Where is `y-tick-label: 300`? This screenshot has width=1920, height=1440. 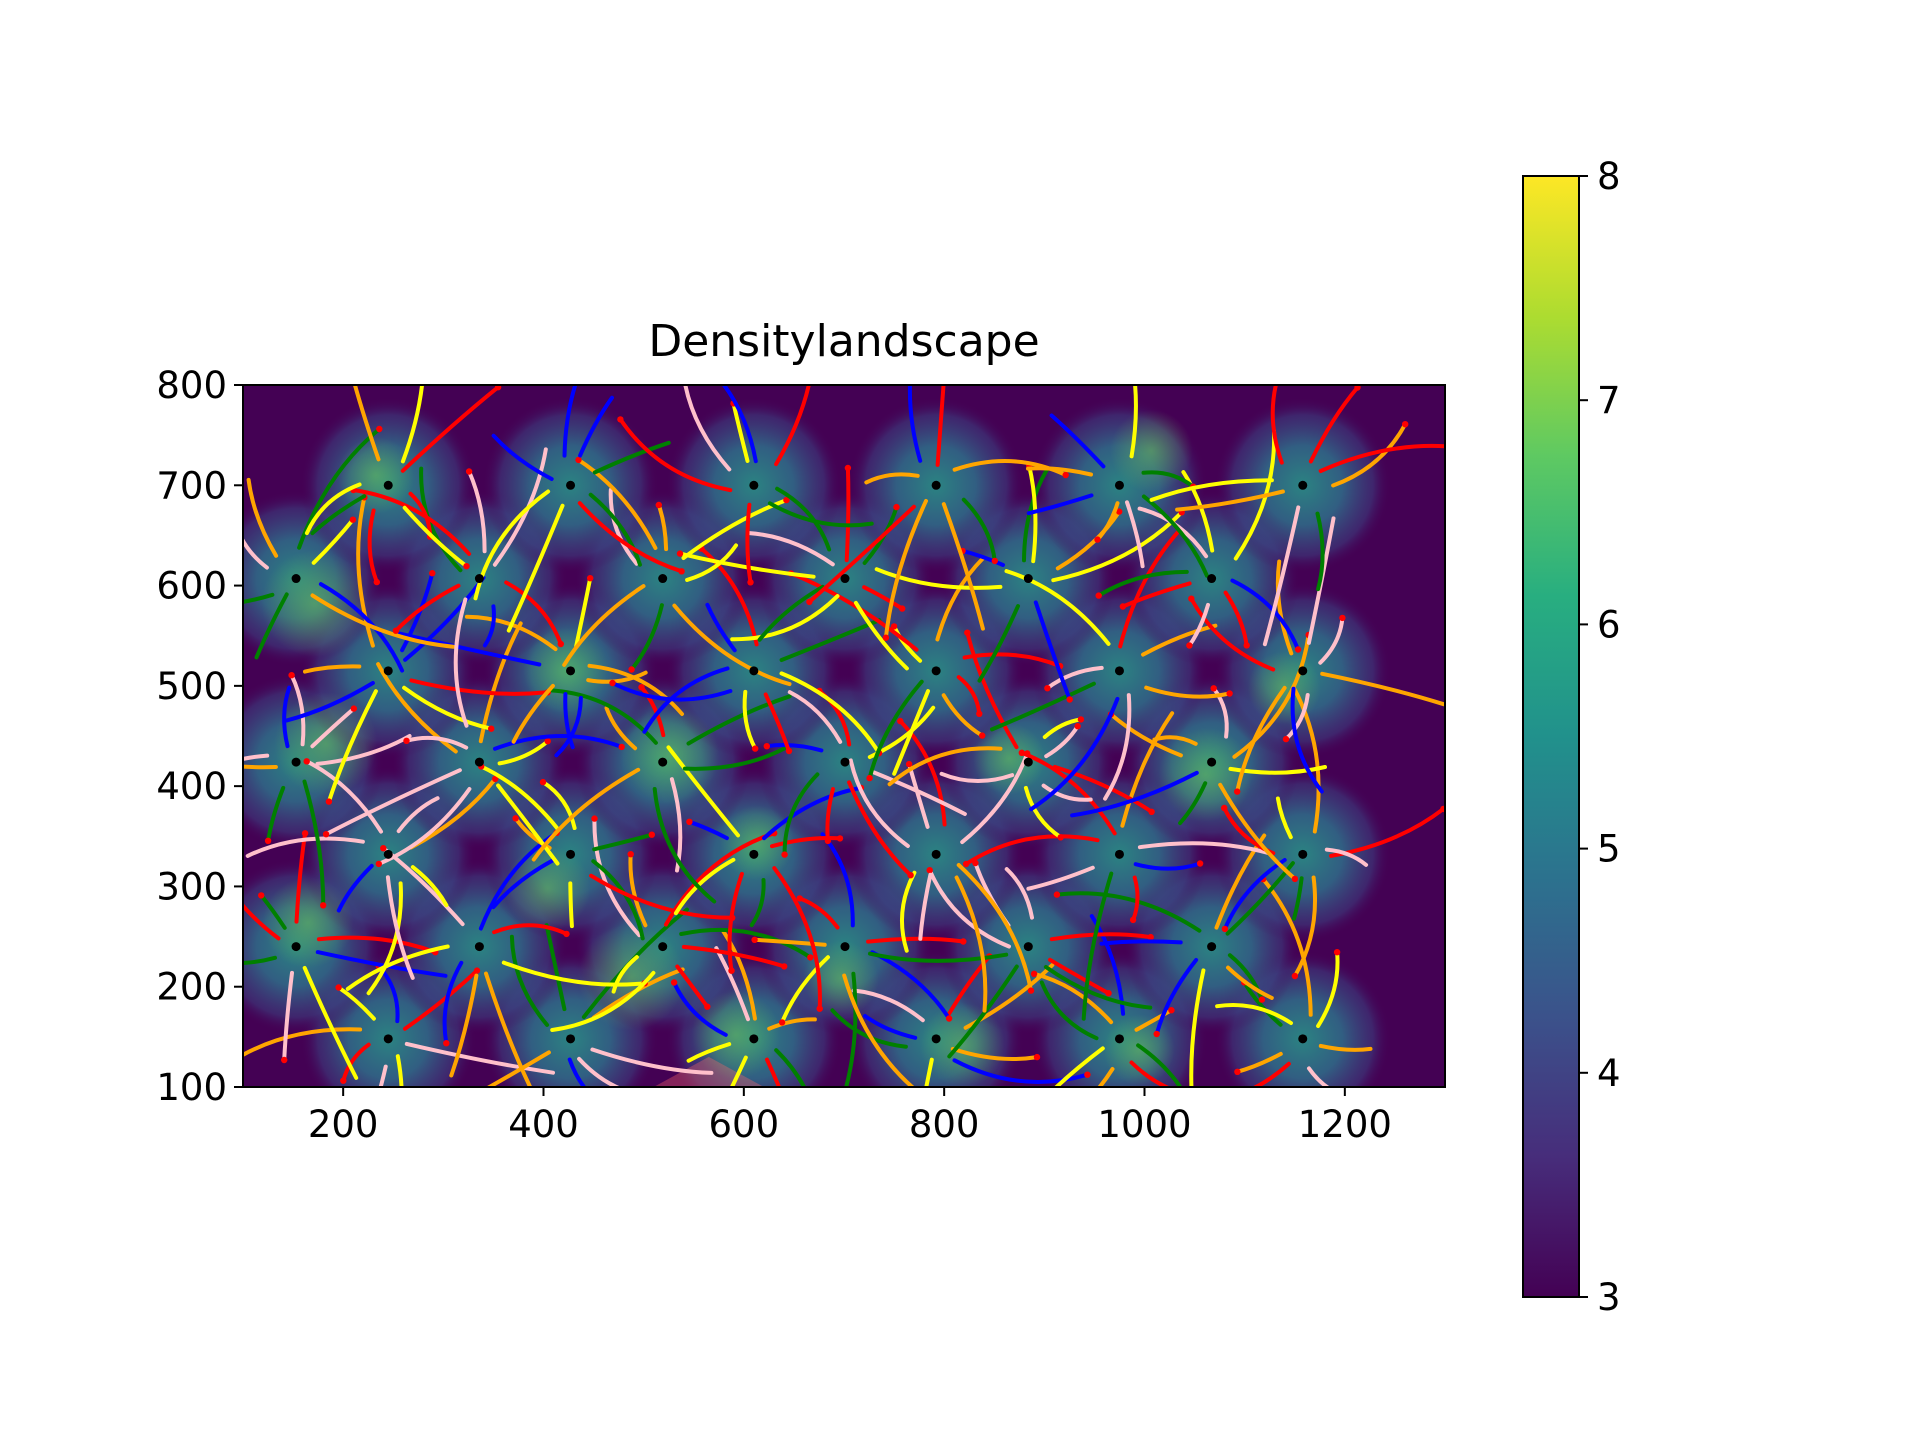 y-tick-label: 300 is located at coordinates (191, 886).